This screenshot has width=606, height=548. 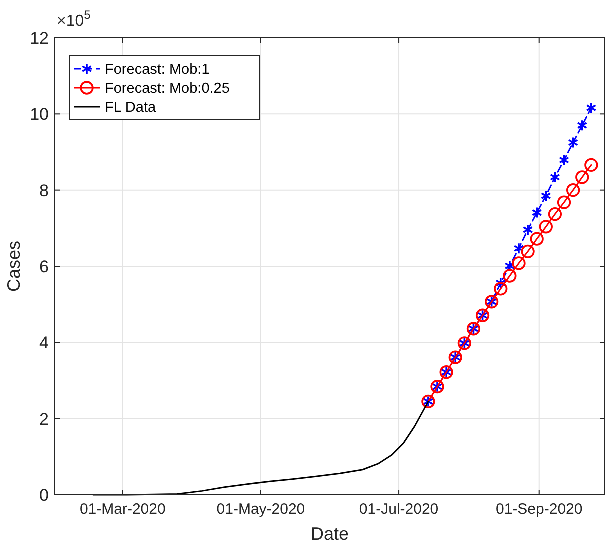 I want to click on legend-label: Forecast: Mob:1, so click(x=157, y=70).